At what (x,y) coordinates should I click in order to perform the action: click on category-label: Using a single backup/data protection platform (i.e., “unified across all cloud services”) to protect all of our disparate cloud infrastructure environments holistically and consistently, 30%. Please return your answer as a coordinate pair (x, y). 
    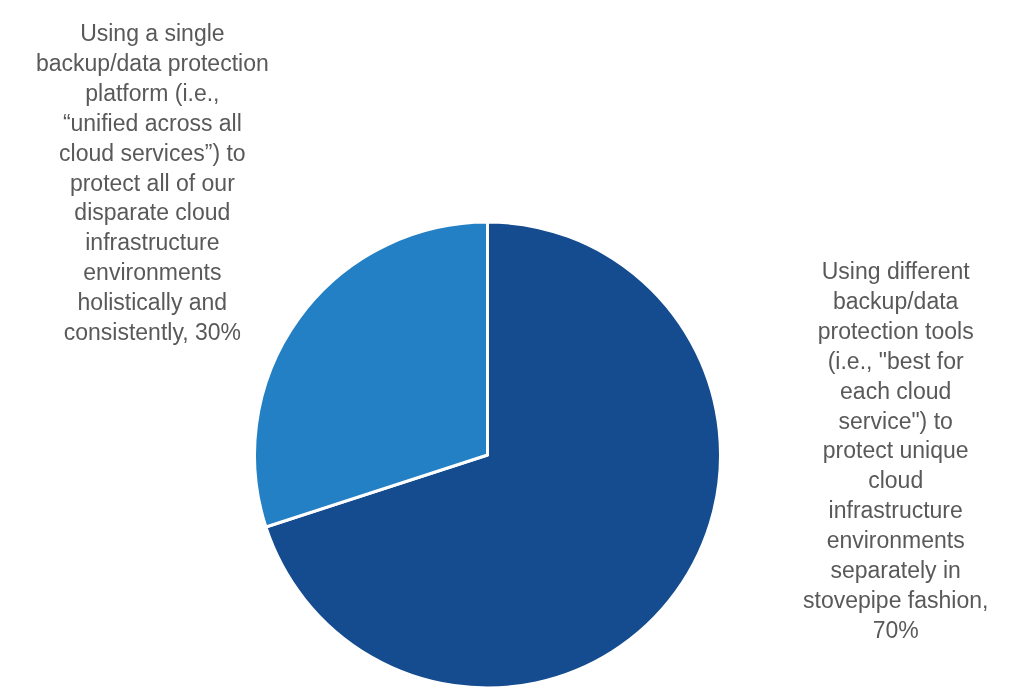
    Looking at the image, I should click on (152, 182).